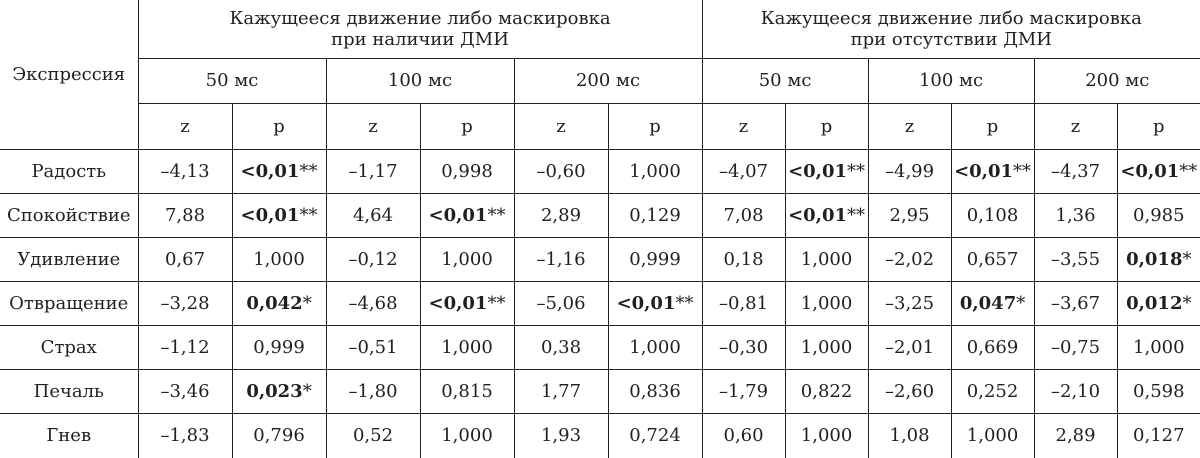 The width and height of the screenshot is (1200, 458). Describe the element at coordinates (373, 435) in the screenshot. I see `z-value: 0,52` at that location.